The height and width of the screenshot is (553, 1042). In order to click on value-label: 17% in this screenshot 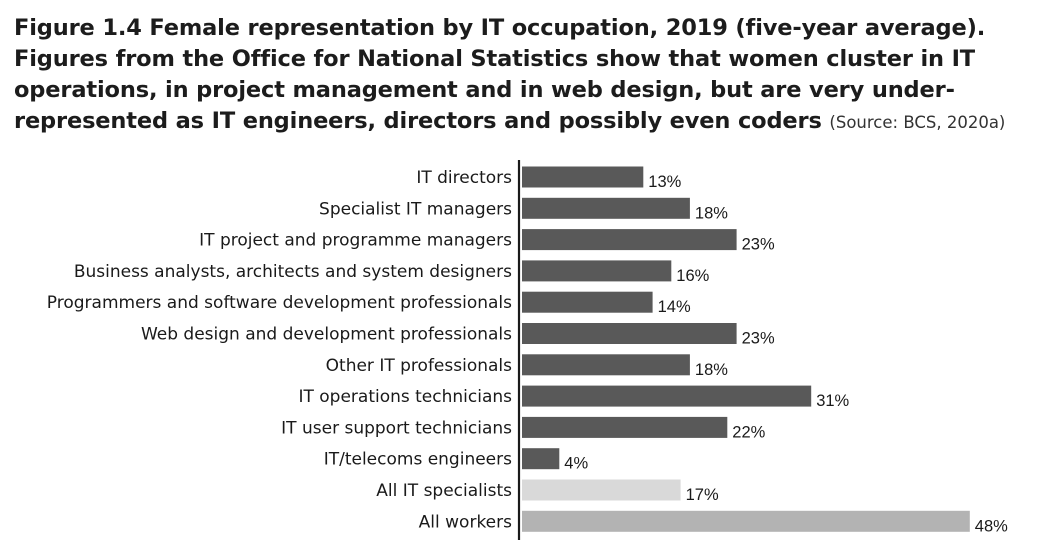, I will do `click(702, 495)`.